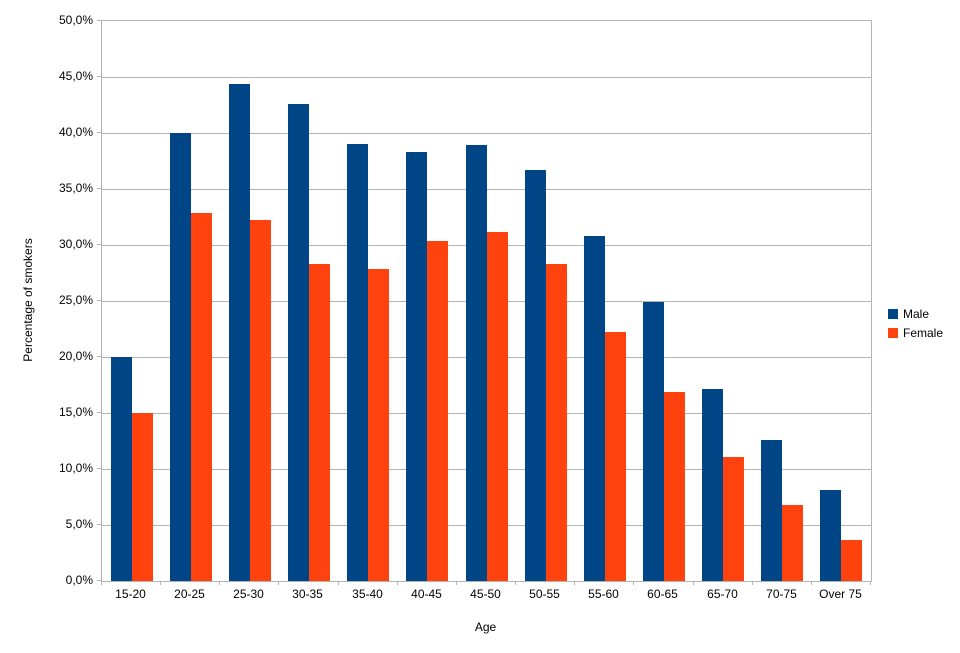 This screenshot has width=960, height=653. I want to click on x-tick-label: 70-75, so click(781, 594).